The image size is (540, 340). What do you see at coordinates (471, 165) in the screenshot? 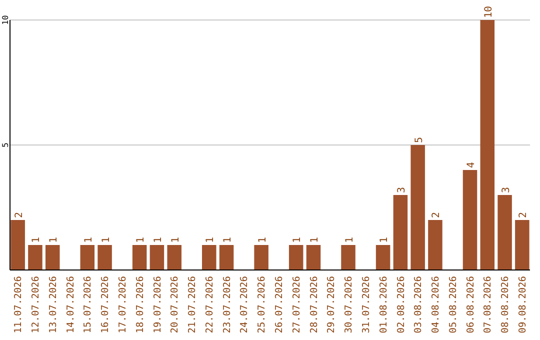
I see `data-label: 4` at bounding box center [471, 165].